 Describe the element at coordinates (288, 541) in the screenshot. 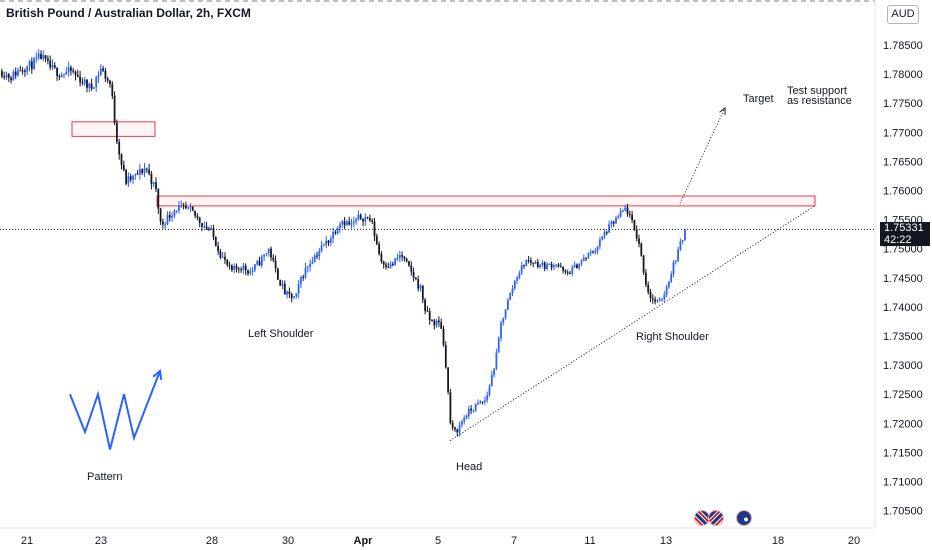

I see `x-tick-label: 30` at that location.